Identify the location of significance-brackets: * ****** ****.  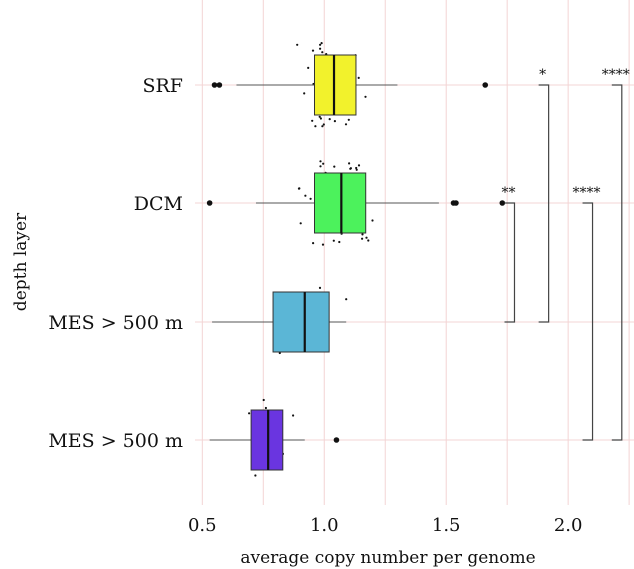
(565, 254).